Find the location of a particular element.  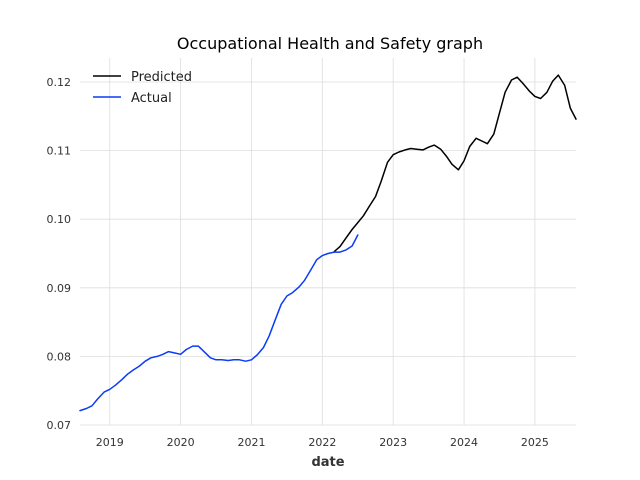

x-axis-label: date is located at coordinates (327, 462).